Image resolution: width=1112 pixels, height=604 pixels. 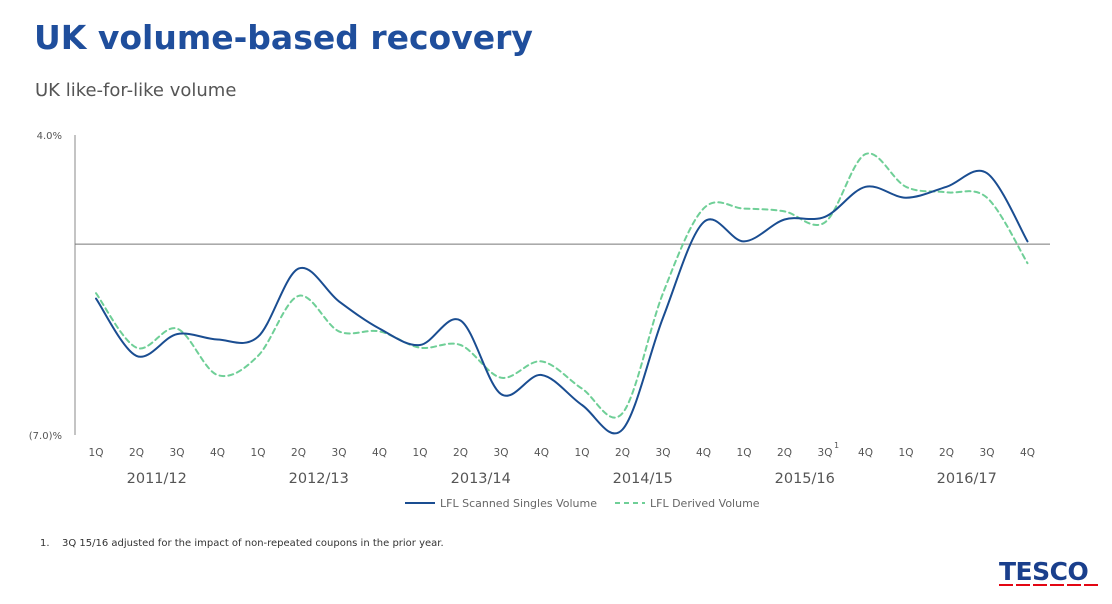 What do you see at coordinates (49, 136) in the screenshot?
I see `y-tick-label: 4.0%` at bounding box center [49, 136].